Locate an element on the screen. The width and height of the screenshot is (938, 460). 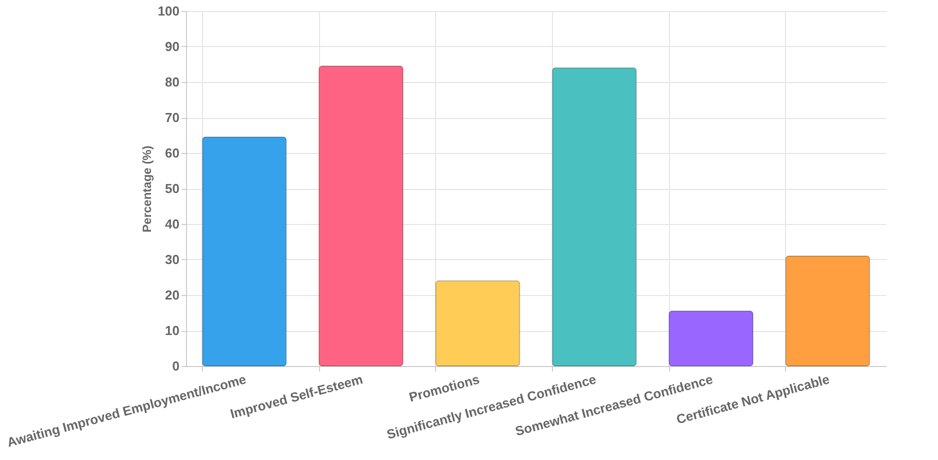
y-tick-label: 10 is located at coordinates (172, 330).